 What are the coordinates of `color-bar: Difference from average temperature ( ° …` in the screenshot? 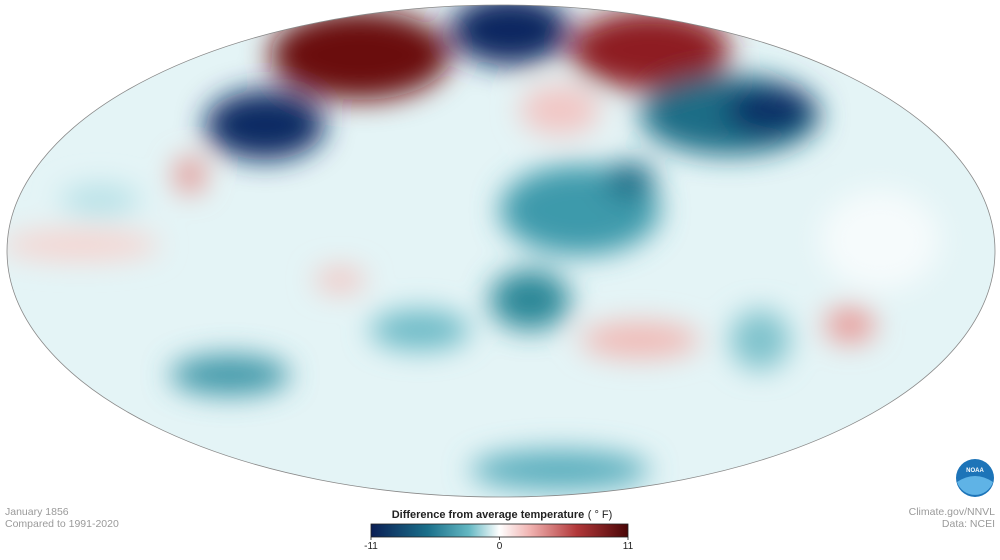 It's located at (498, 530).